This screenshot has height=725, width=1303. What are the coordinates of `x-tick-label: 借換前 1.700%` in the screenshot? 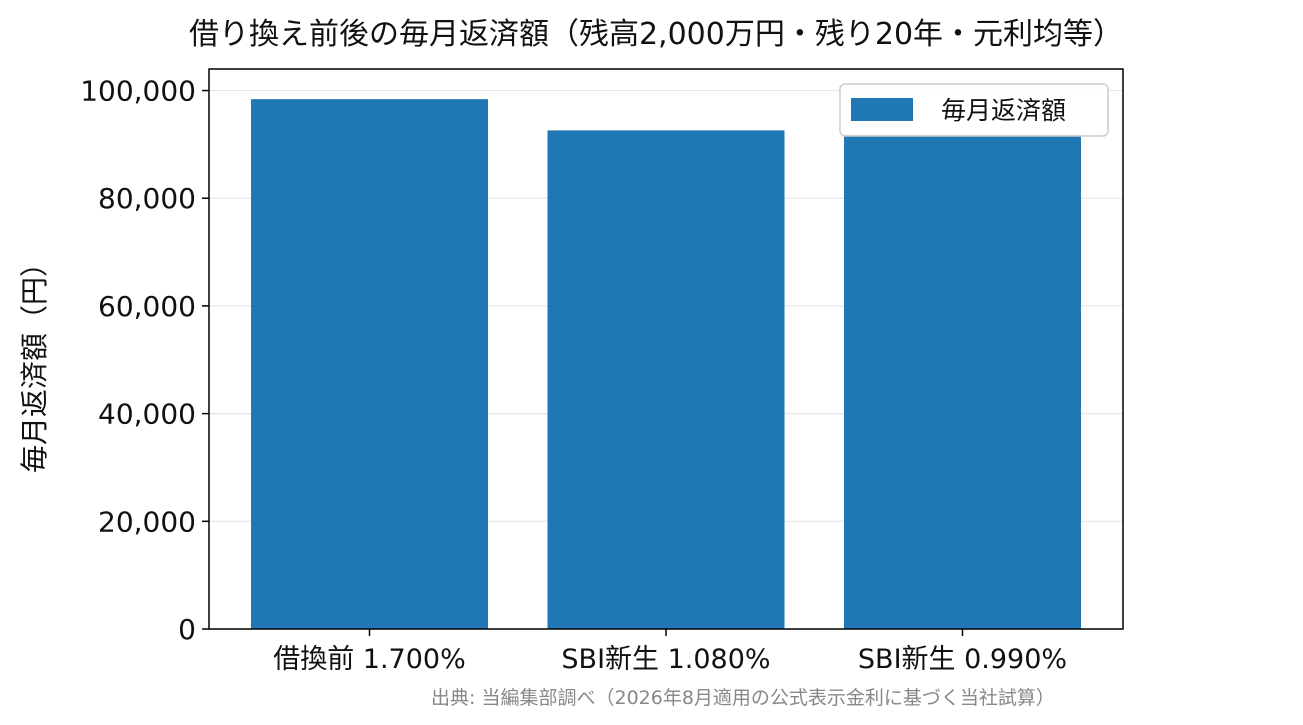 It's located at (369, 659).